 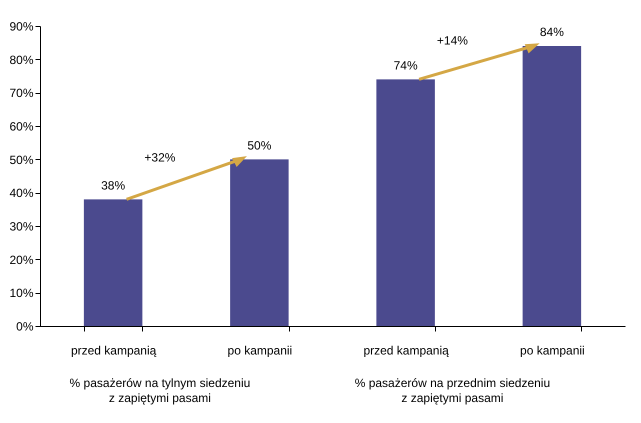 I want to click on data-label: 84%, so click(x=552, y=32).